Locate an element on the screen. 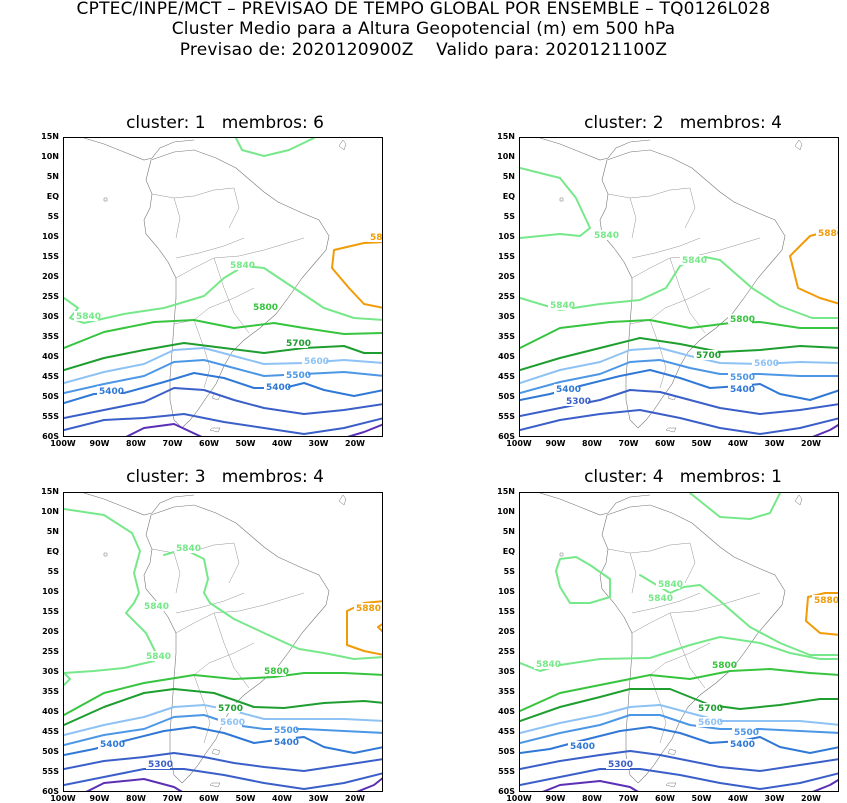 The image size is (847, 803). lat-tick-label: 10S is located at coordinates (506, 591).